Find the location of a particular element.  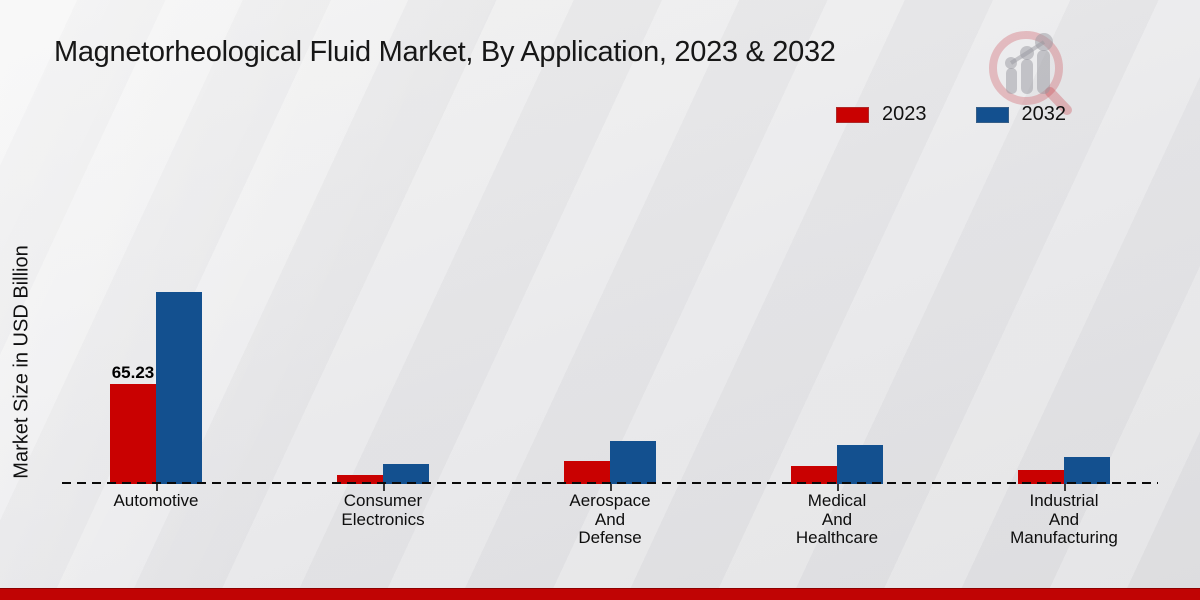

category-label-aerospace-and-defense: Aerospace And Defense is located at coordinates (610, 519).